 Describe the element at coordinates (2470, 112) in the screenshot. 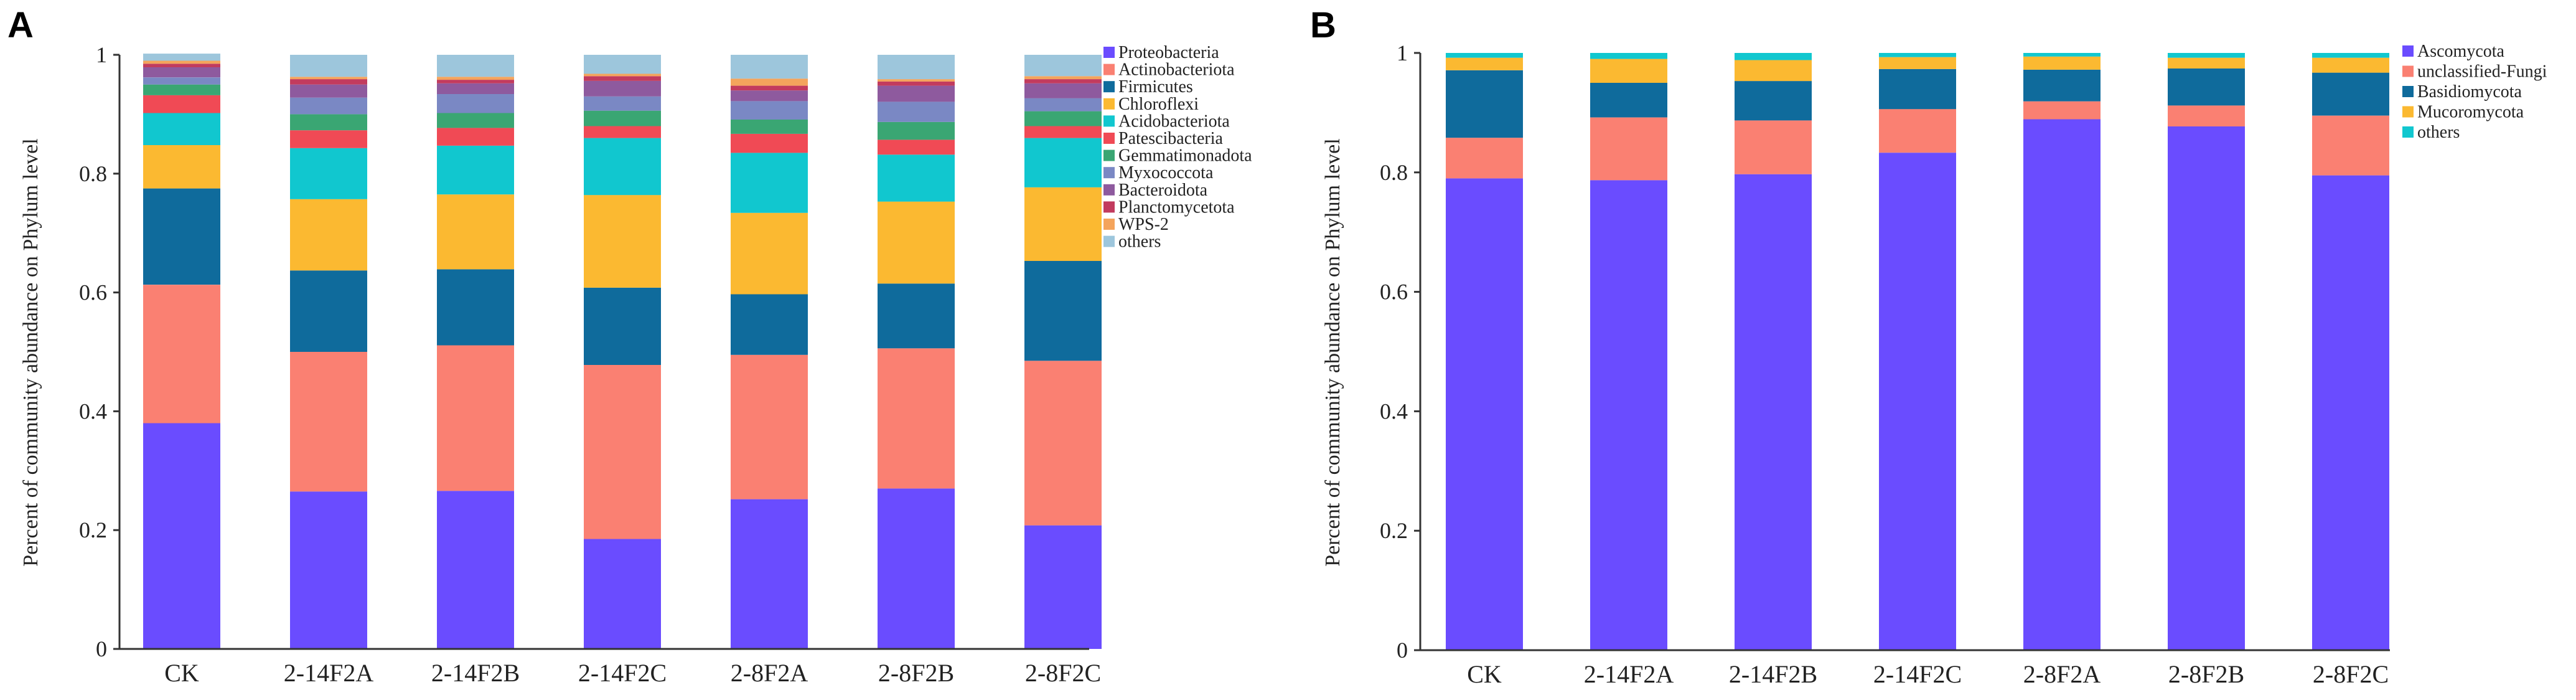

I see `legend-label: Mucoromycota` at that location.